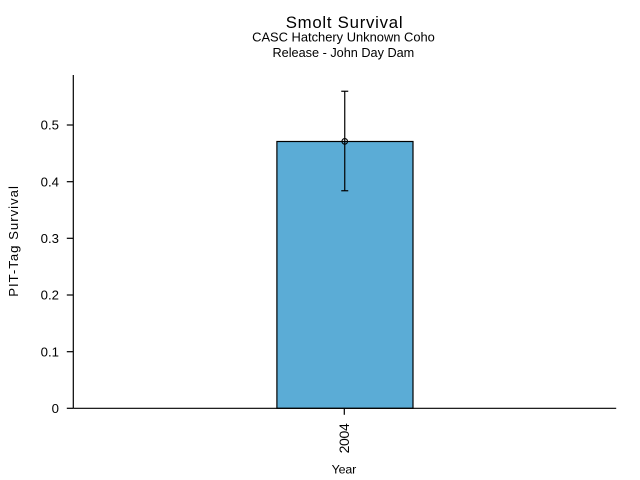 The height and width of the screenshot is (480, 640). What do you see at coordinates (50, 238) in the screenshot?
I see `svg-text: 0.3` at bounding box center [50, 238].